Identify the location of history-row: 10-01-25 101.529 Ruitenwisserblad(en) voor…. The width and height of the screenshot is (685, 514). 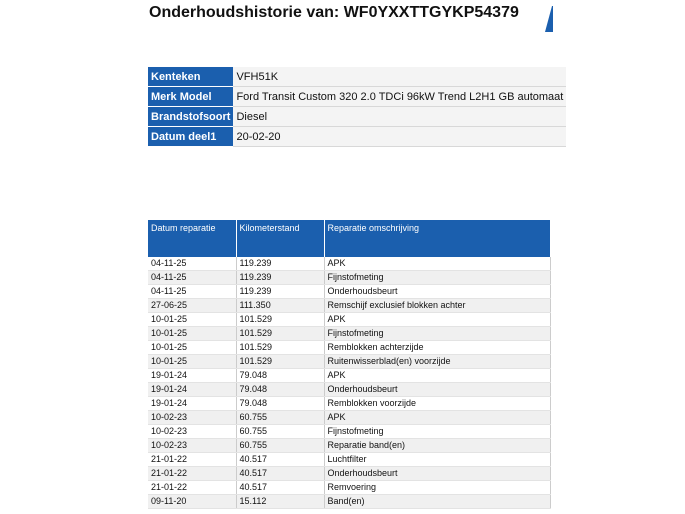
(349, 361).